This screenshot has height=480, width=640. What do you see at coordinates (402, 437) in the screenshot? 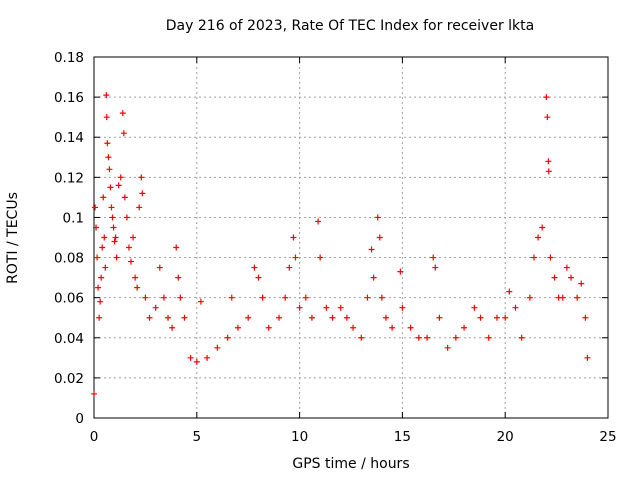
I see `x-tick-label: 15` at bounding box center [402, 437].